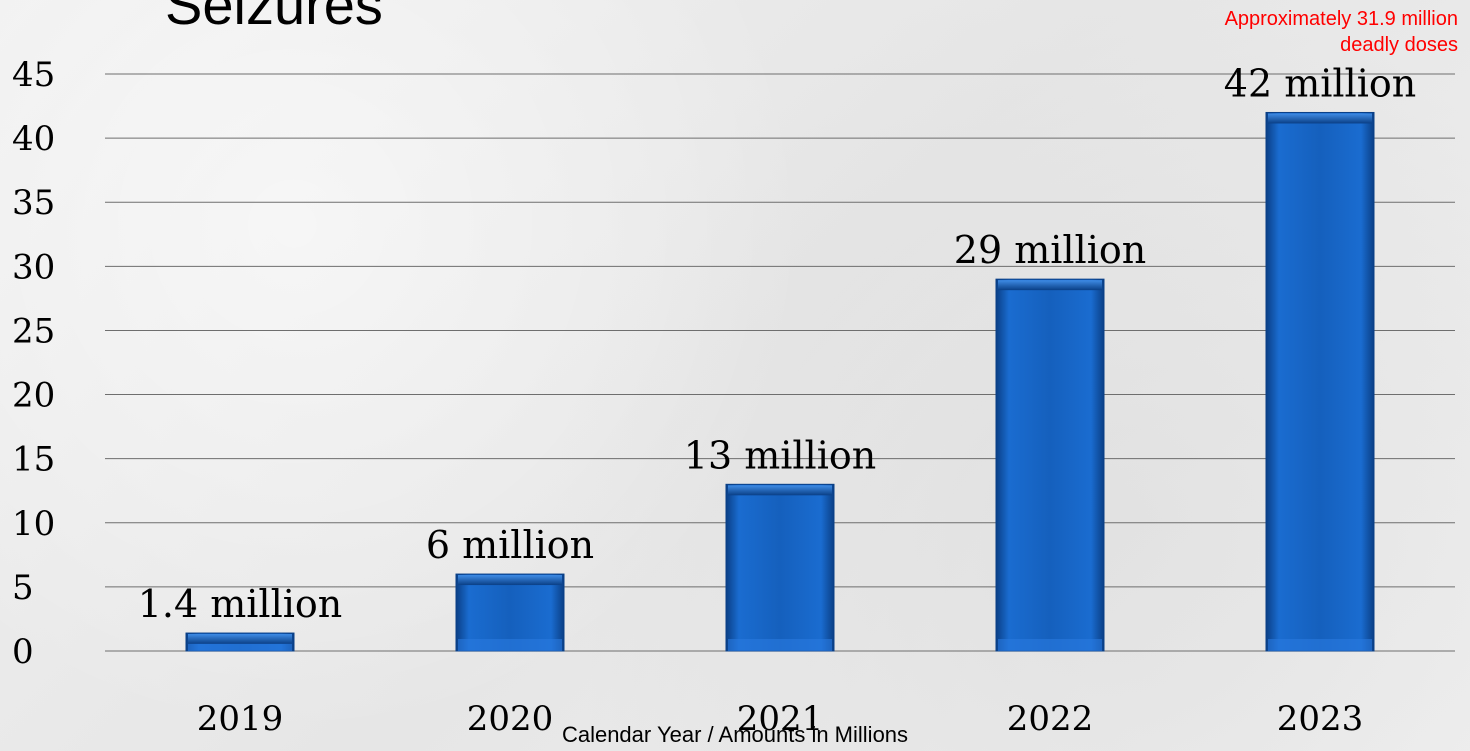 The width and height of the screenshot is (1470, 751). I want to click on annotation-text: Approximately 31.9 million deadly doses, so click(1341, 32).